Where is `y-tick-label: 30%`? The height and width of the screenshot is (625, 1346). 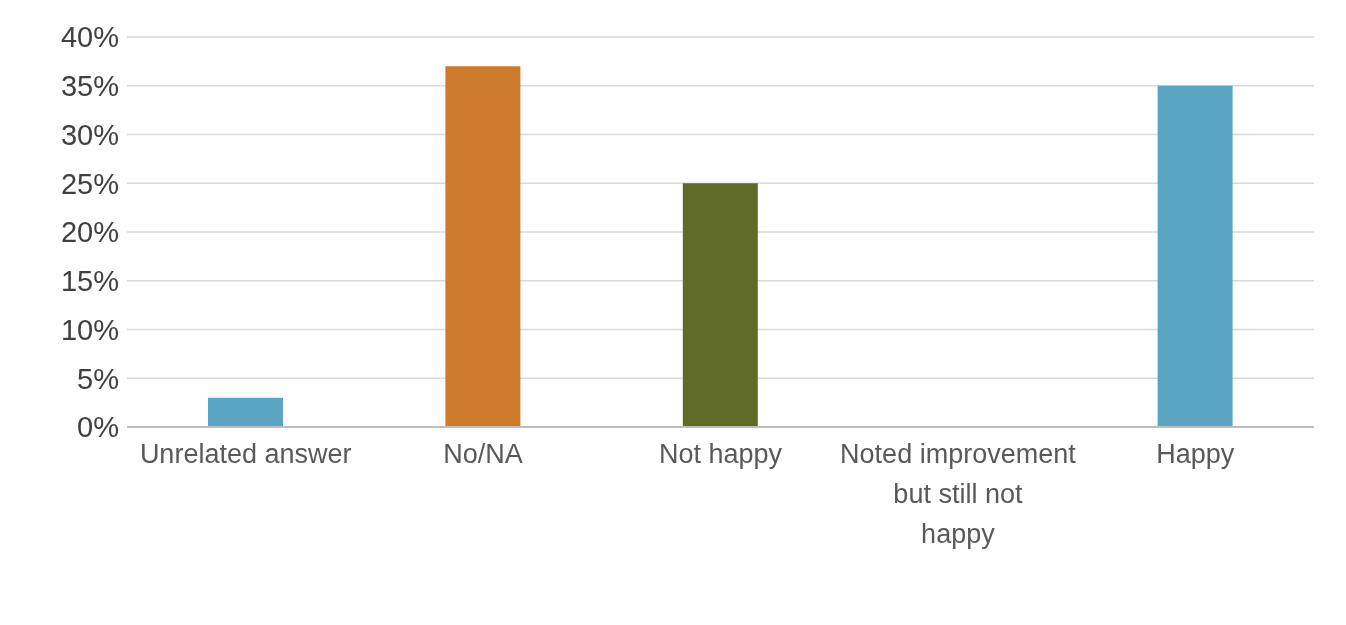 y-tick-label: 30% is located at coordinates (89, 134).